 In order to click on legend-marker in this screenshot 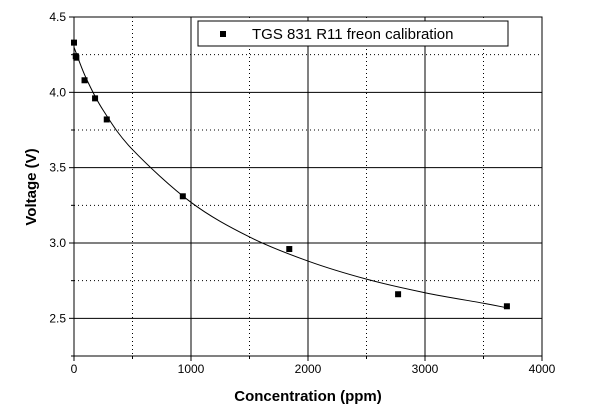, I will do `click(223, 34)`.